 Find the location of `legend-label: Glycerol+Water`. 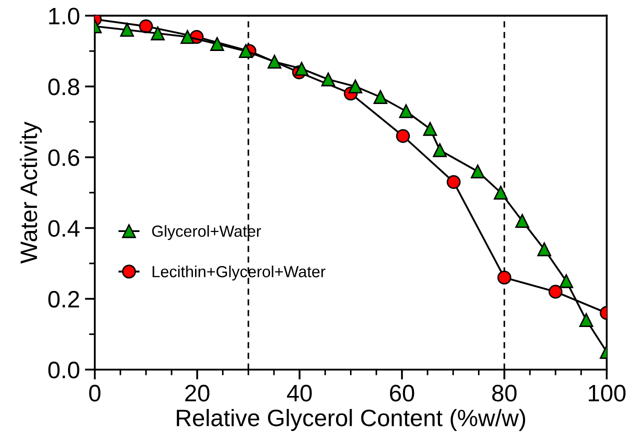

legend-label: Glycerol+Water is located at coordinates (206, 232).